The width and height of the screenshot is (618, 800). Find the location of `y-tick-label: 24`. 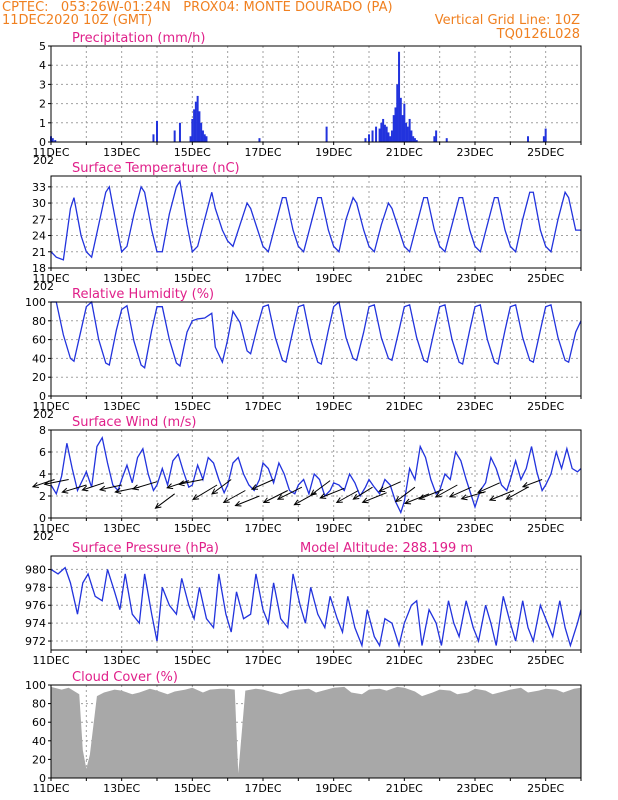

y-tick-label: 24 is located at coordinates (39, 236).